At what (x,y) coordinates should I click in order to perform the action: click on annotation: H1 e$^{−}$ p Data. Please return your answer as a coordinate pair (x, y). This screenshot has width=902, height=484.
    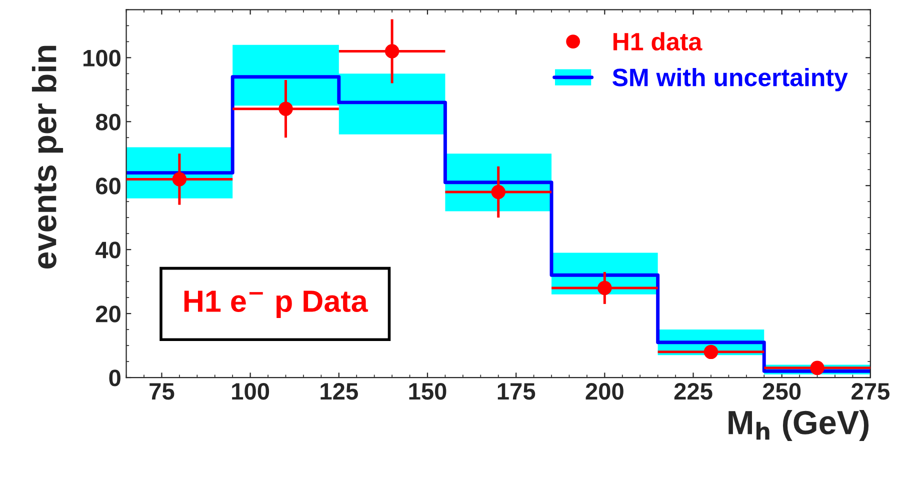
    Looking at the image, I should click on (276, 304).